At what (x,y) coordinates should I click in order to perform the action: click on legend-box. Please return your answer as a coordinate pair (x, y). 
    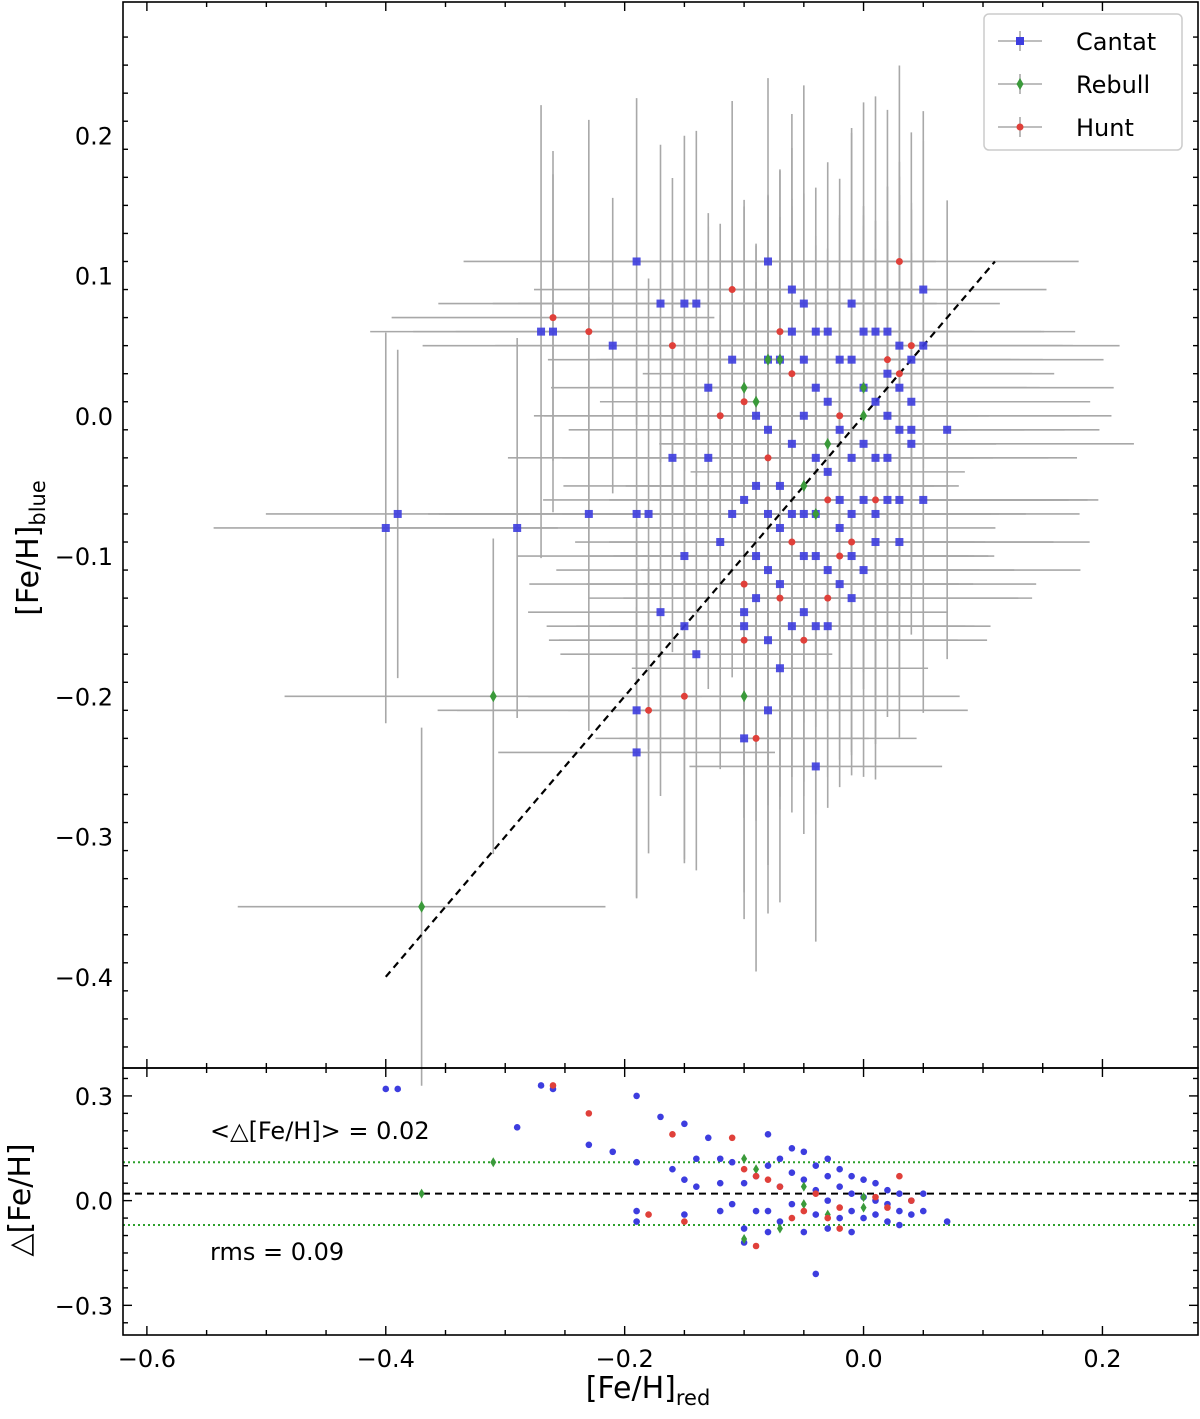
    Looking at the image, I should click on (1083, 82).